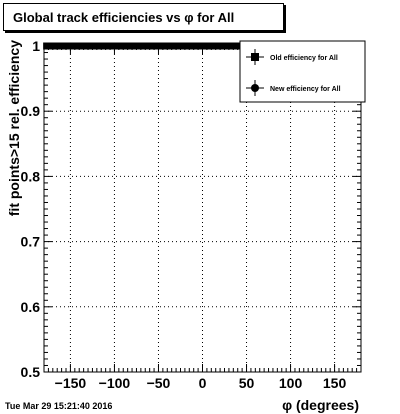  Describe the element at coordinates (14, 128) in the screenshot. I see `y-axis-label: fit points>15 rel. efficiency` at that location.